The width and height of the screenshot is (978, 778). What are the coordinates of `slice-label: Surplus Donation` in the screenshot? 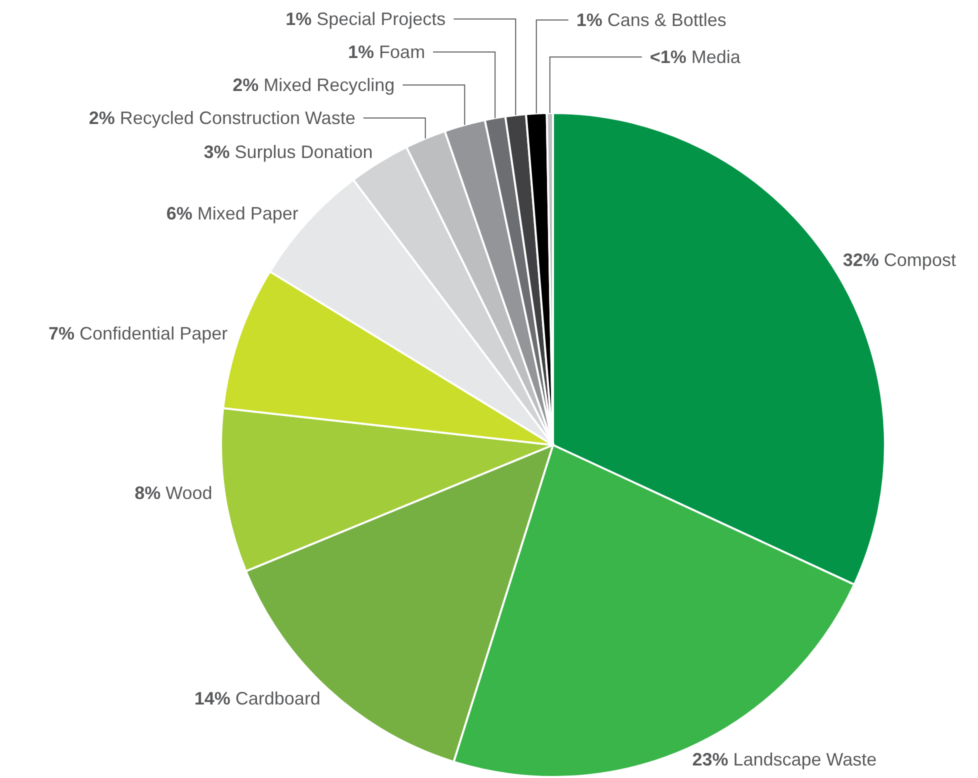 It's located at (301, 152).